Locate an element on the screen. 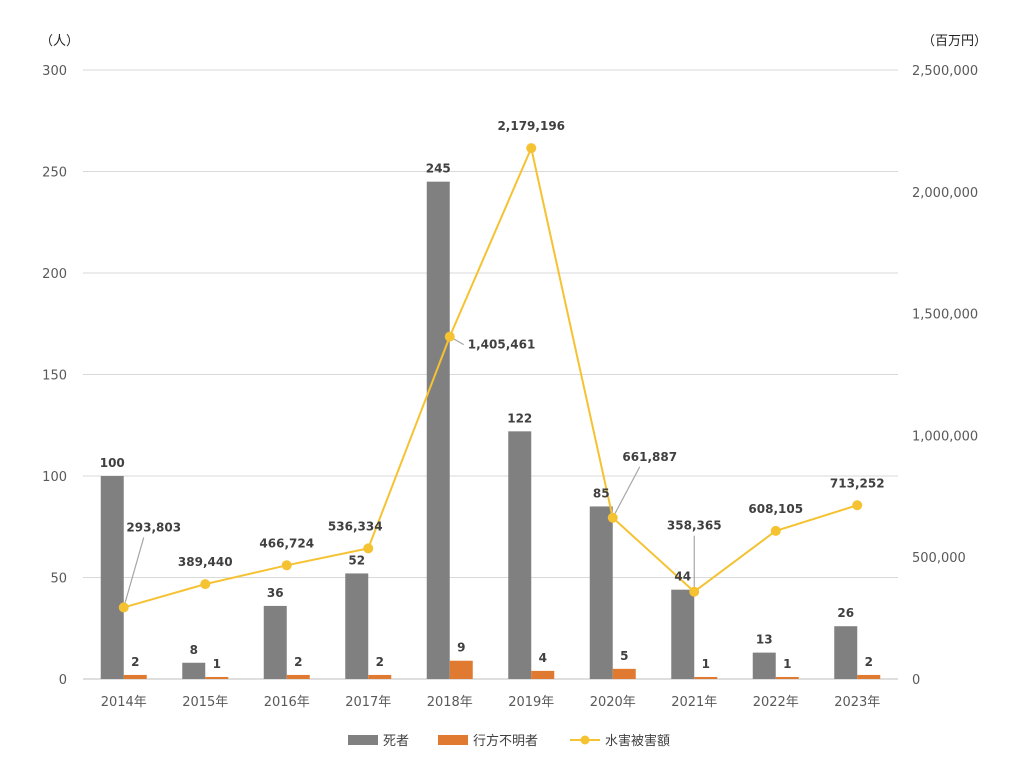 Image resolution: width=1024 pixels, height=768 pixels. right-axis-unit: （百万円） is located at coordinates (954, 41).